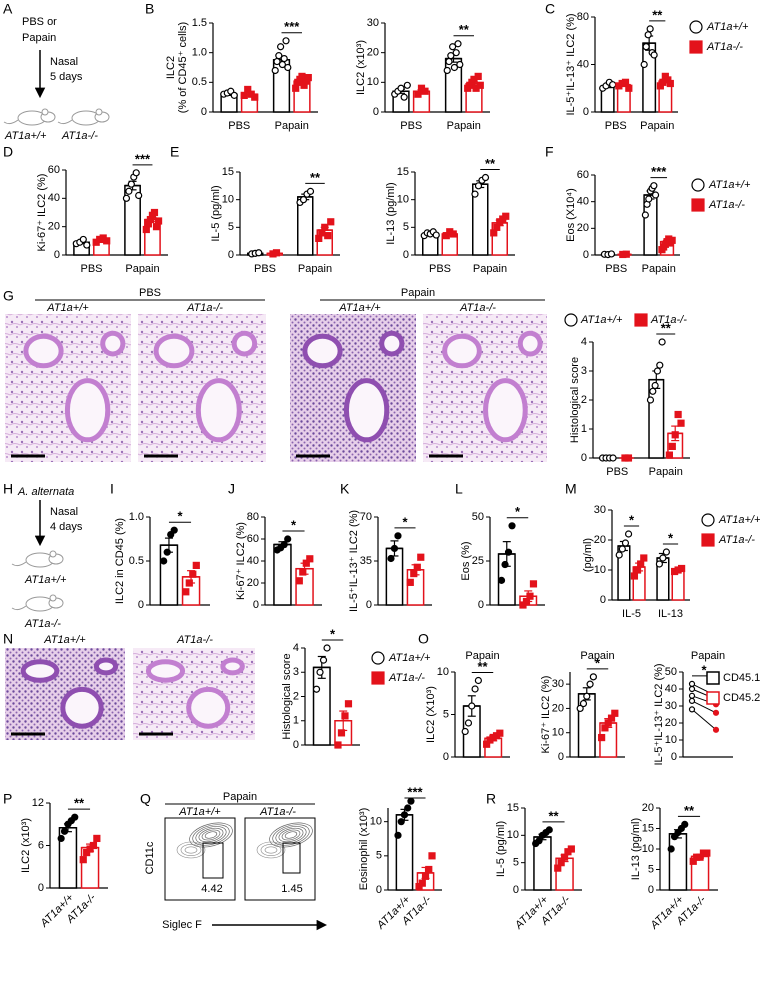  I want to click on y-tick-label: 1.0, so click(199, 53).